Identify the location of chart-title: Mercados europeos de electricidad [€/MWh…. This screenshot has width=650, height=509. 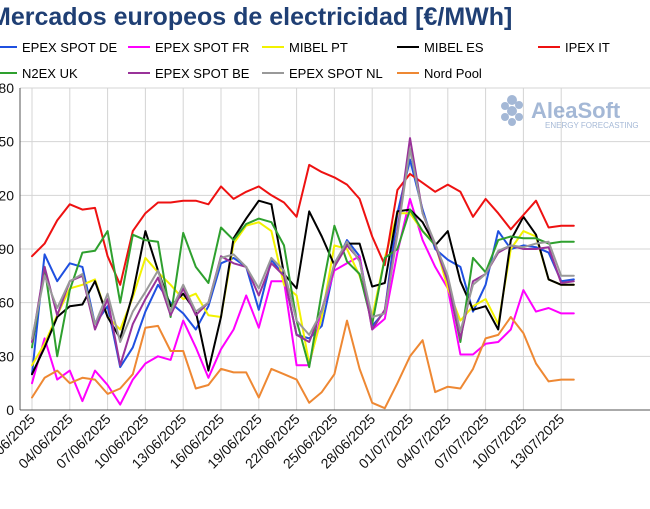
(256, 17).